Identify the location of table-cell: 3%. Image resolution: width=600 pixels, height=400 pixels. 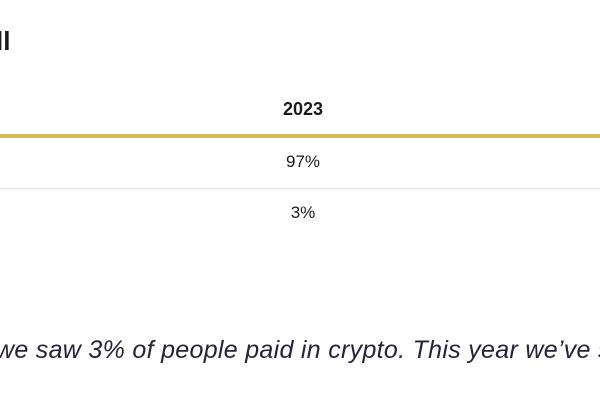
(303, 212).